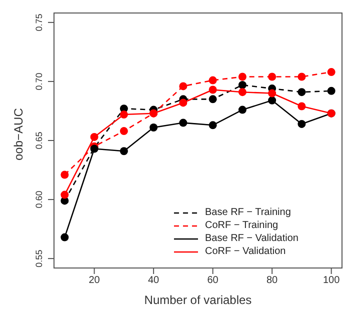 Image resolution: width=351 pixels, height=334 pixels. What do you see at coordinates (251, 238) in the screenshot?
I see `legend-label: Base RF − Validation` at bounding box center [251, 238].